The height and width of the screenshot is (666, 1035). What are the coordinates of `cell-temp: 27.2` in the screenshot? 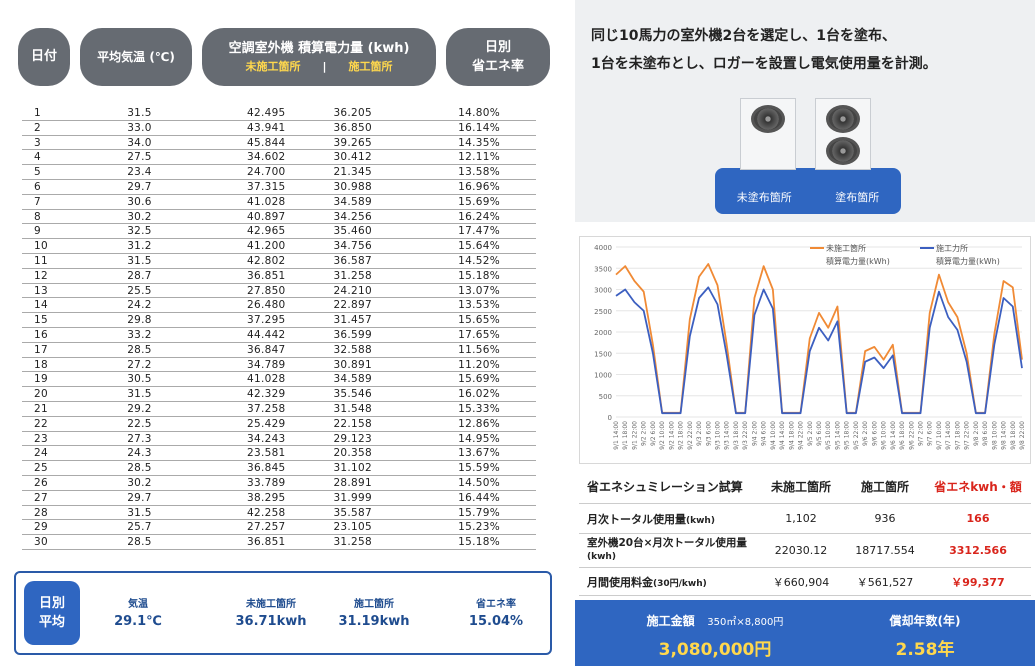 It's located at (139, 364).